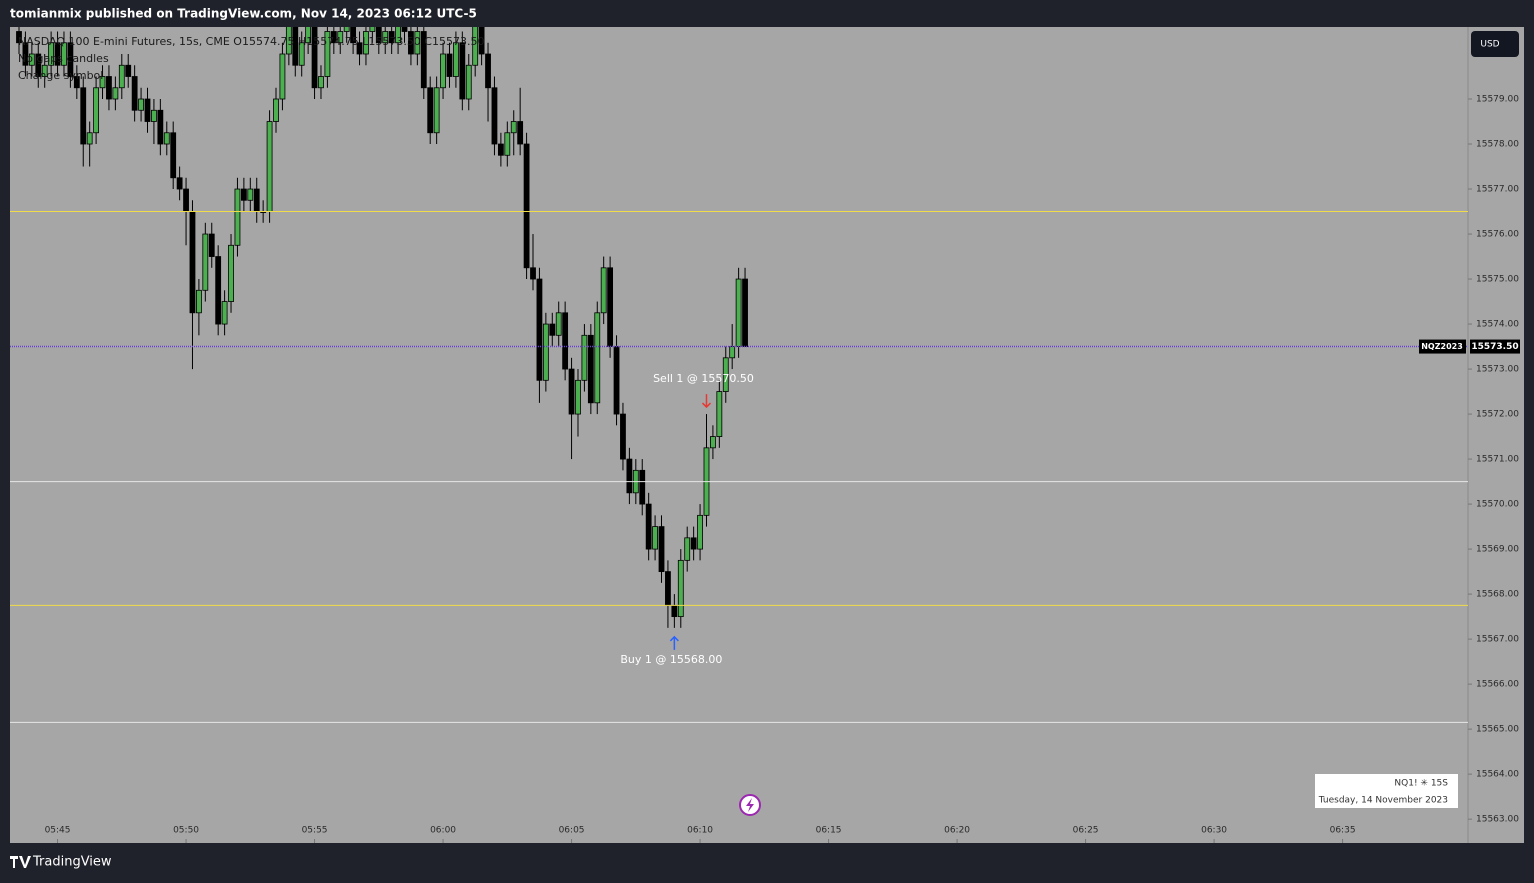 This screenshot has width=1534, height=883. Describe the element at coordinates (1442, 346) in the screenshot. I see `symbol-label: NQZ2023` at that location.